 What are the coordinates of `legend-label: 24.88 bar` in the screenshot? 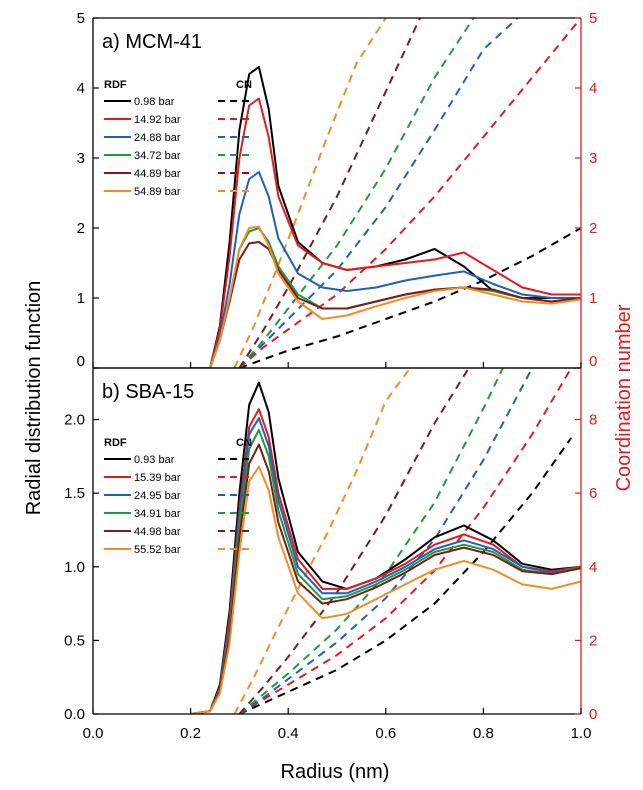 It's located at (157, 138).